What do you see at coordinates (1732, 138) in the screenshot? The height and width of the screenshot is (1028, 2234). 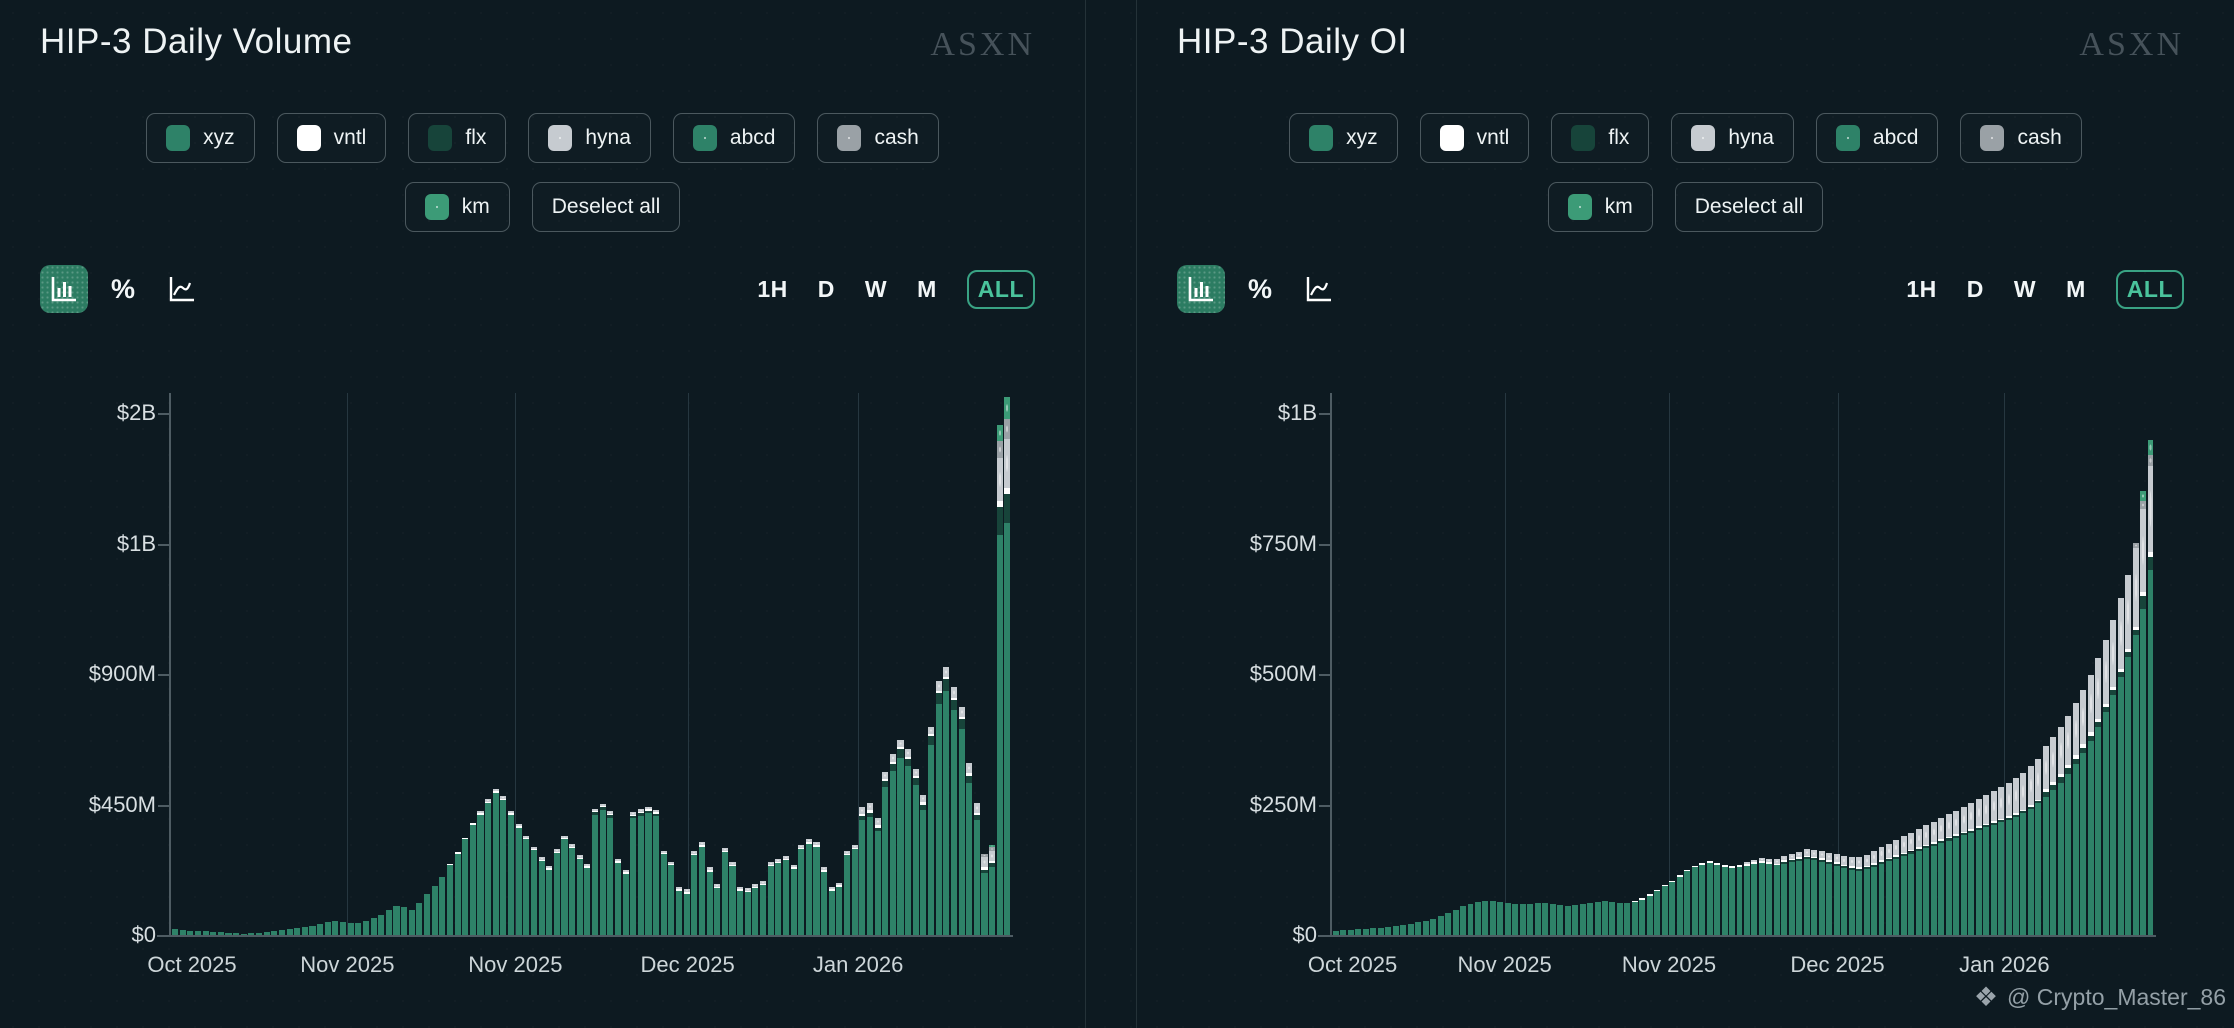 I see `legend-item-hyna: hyna` at bounding box center [1732, 138].